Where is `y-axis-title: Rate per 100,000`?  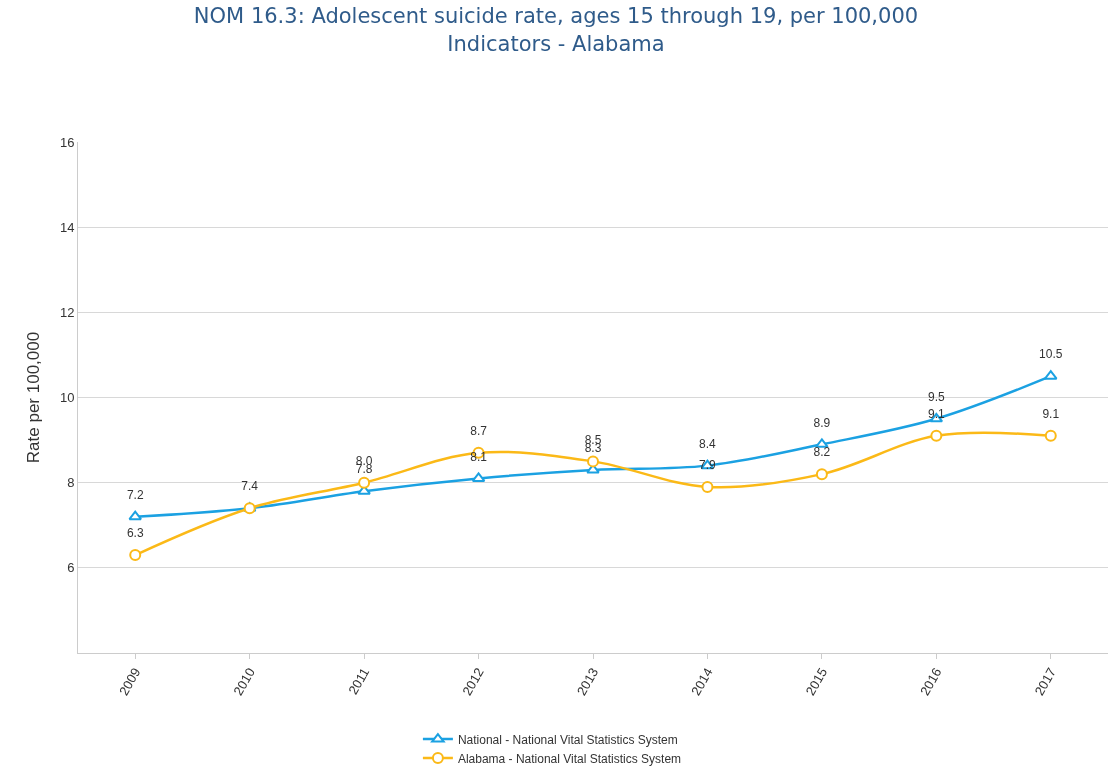 y-axis-title: Rate per 100,000 is located at coordinates (34, 397).